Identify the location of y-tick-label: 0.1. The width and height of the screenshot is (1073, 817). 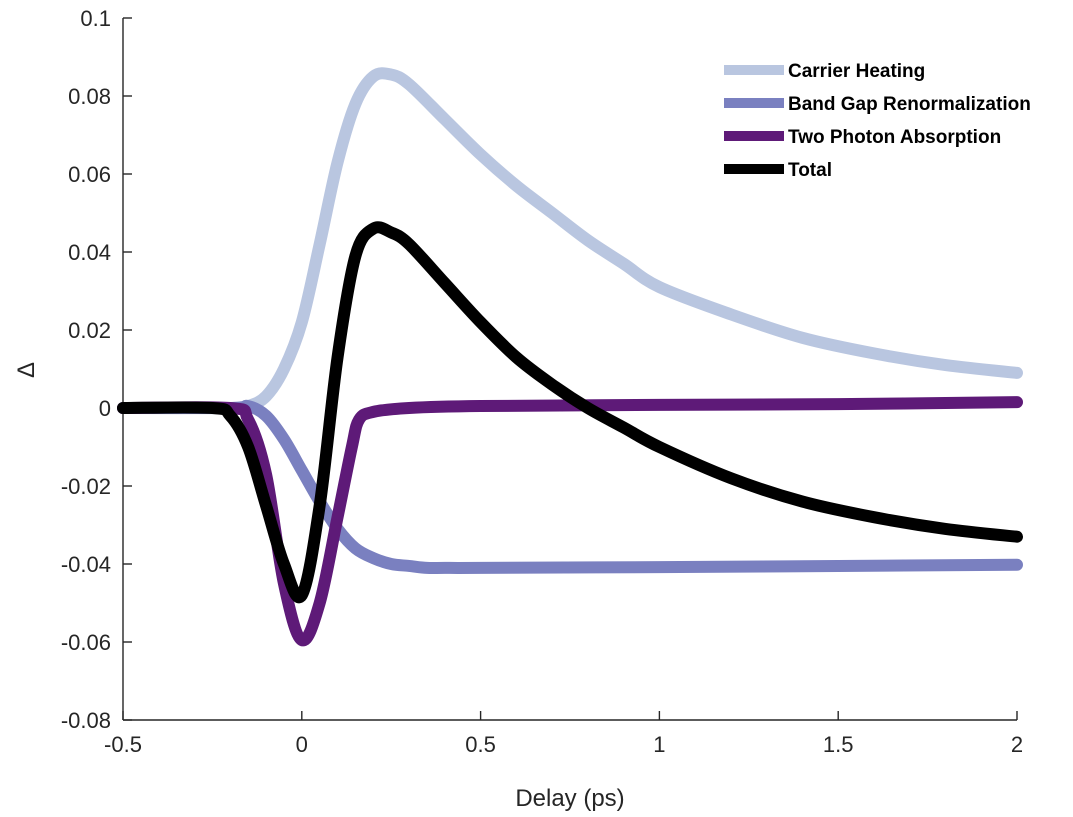
(95, 18).